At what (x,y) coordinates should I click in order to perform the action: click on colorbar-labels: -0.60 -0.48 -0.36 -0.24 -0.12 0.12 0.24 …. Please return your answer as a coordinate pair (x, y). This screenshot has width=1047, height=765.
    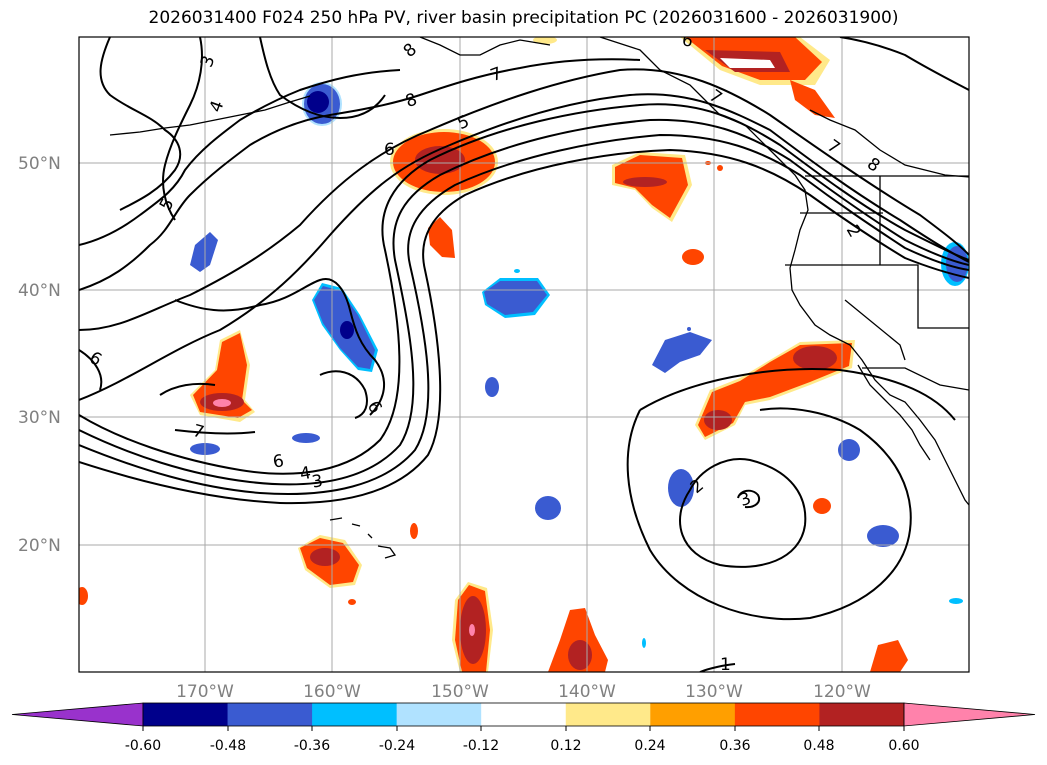
    Looking at the image, I should click on (522, 746).